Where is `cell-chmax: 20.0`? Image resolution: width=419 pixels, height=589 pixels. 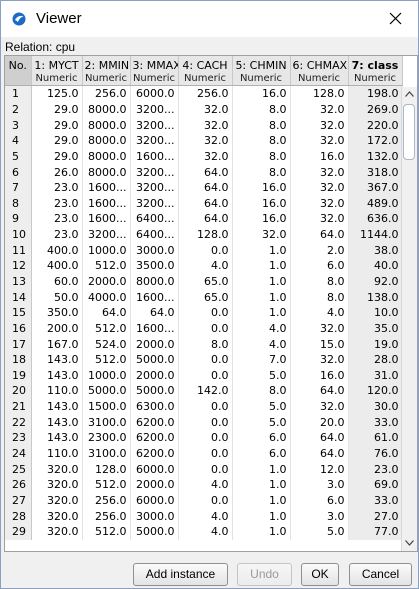 cell-chmax: 20.0 is located at coordinates (319, 422).